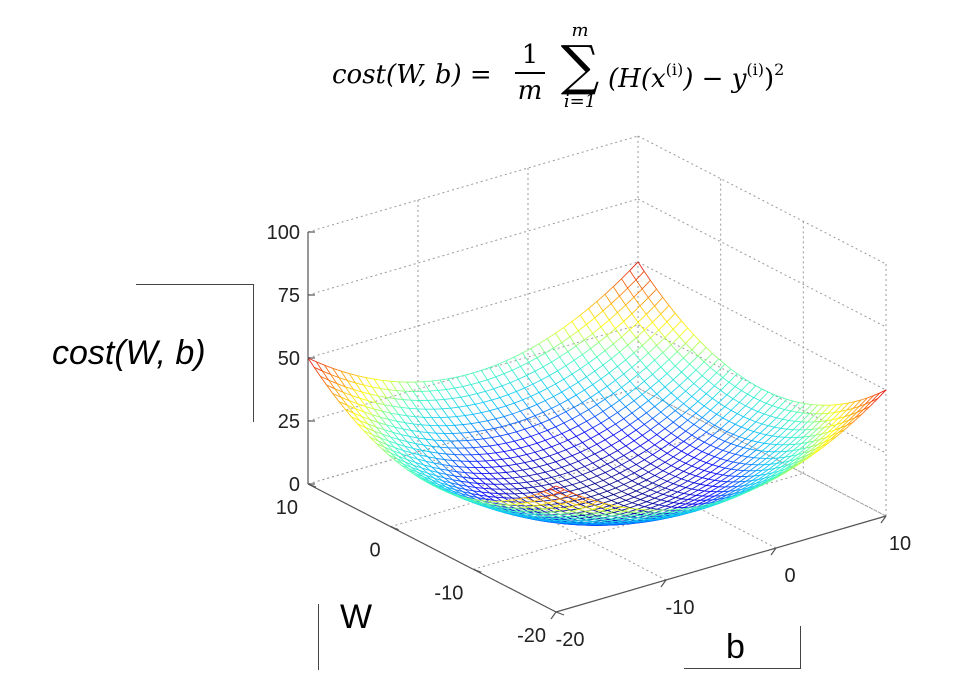 Image resolution: width=966 pixels, height=700 pixels. What do you see at coordinates (289, 422) in the screenshot?
I see `z-tick-label: 25` at bounding box center [289, 422].